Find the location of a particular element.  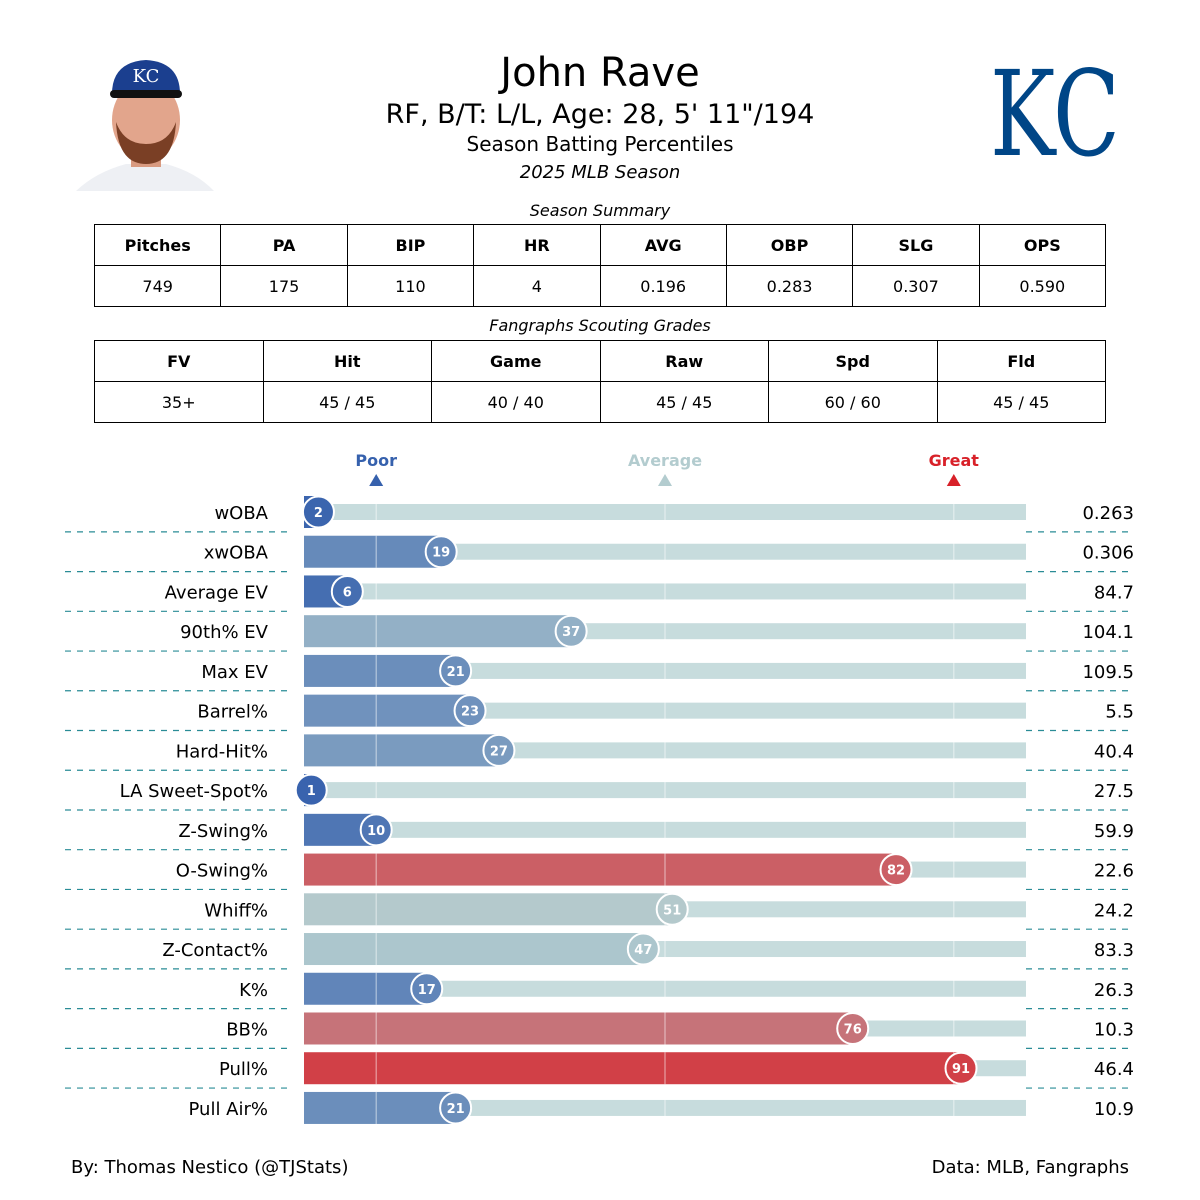

stat-name: BB% is located at coordinates (247, 1029).